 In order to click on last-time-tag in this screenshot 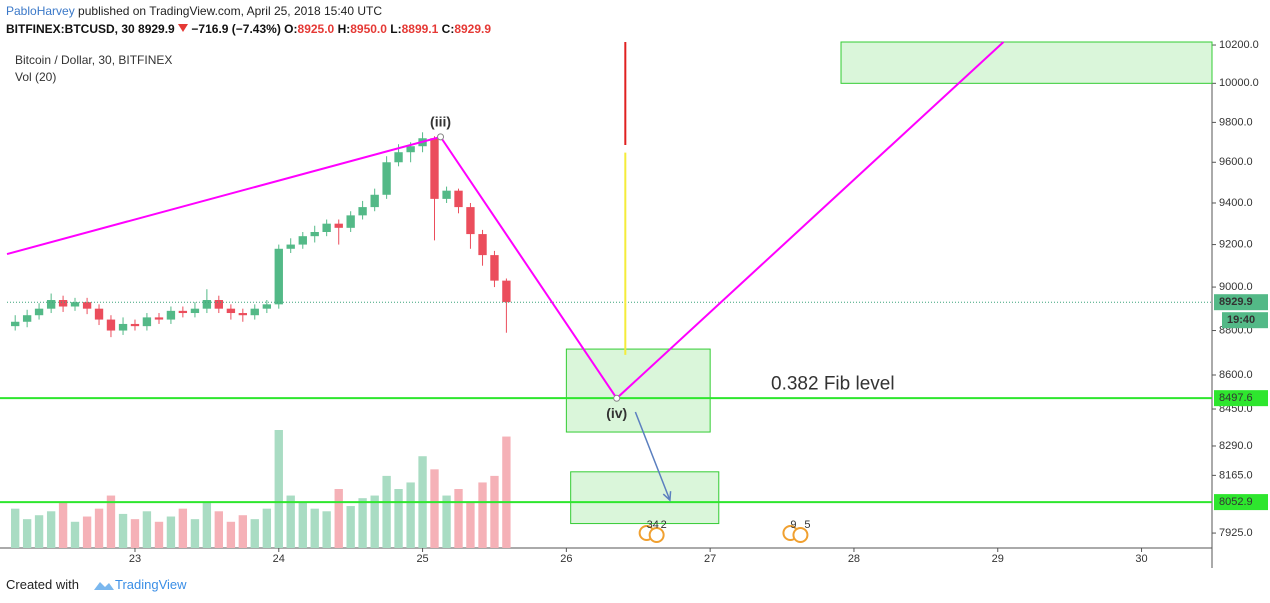, I will do `click(1245, 320)`.